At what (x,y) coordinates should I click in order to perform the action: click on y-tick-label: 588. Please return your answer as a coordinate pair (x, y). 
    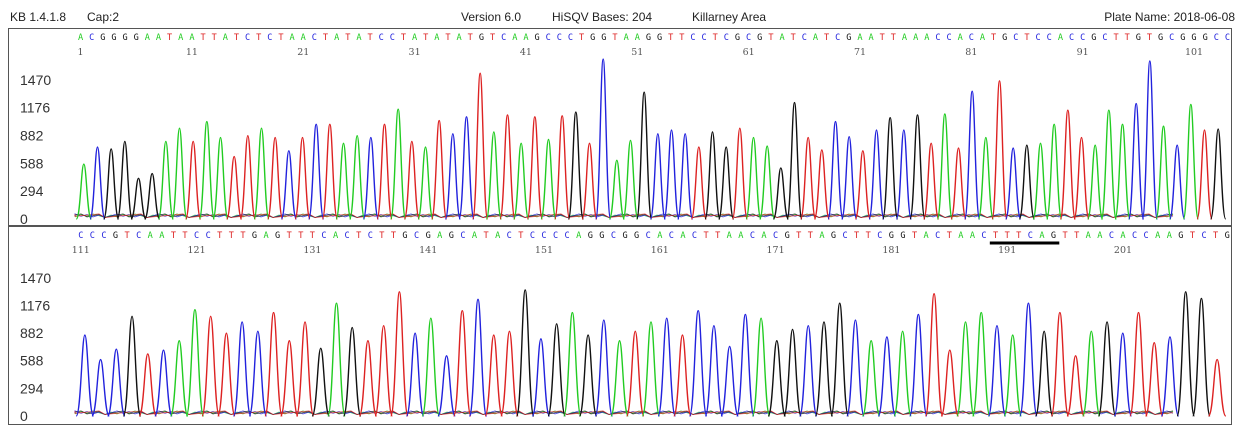
    Looking at the image, I should click on (32, 361).